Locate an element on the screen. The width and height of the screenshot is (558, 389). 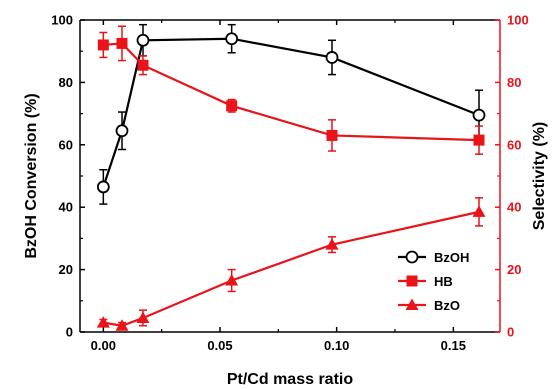
x-tick-label: 0.00 is located at coordinates (103, 345).